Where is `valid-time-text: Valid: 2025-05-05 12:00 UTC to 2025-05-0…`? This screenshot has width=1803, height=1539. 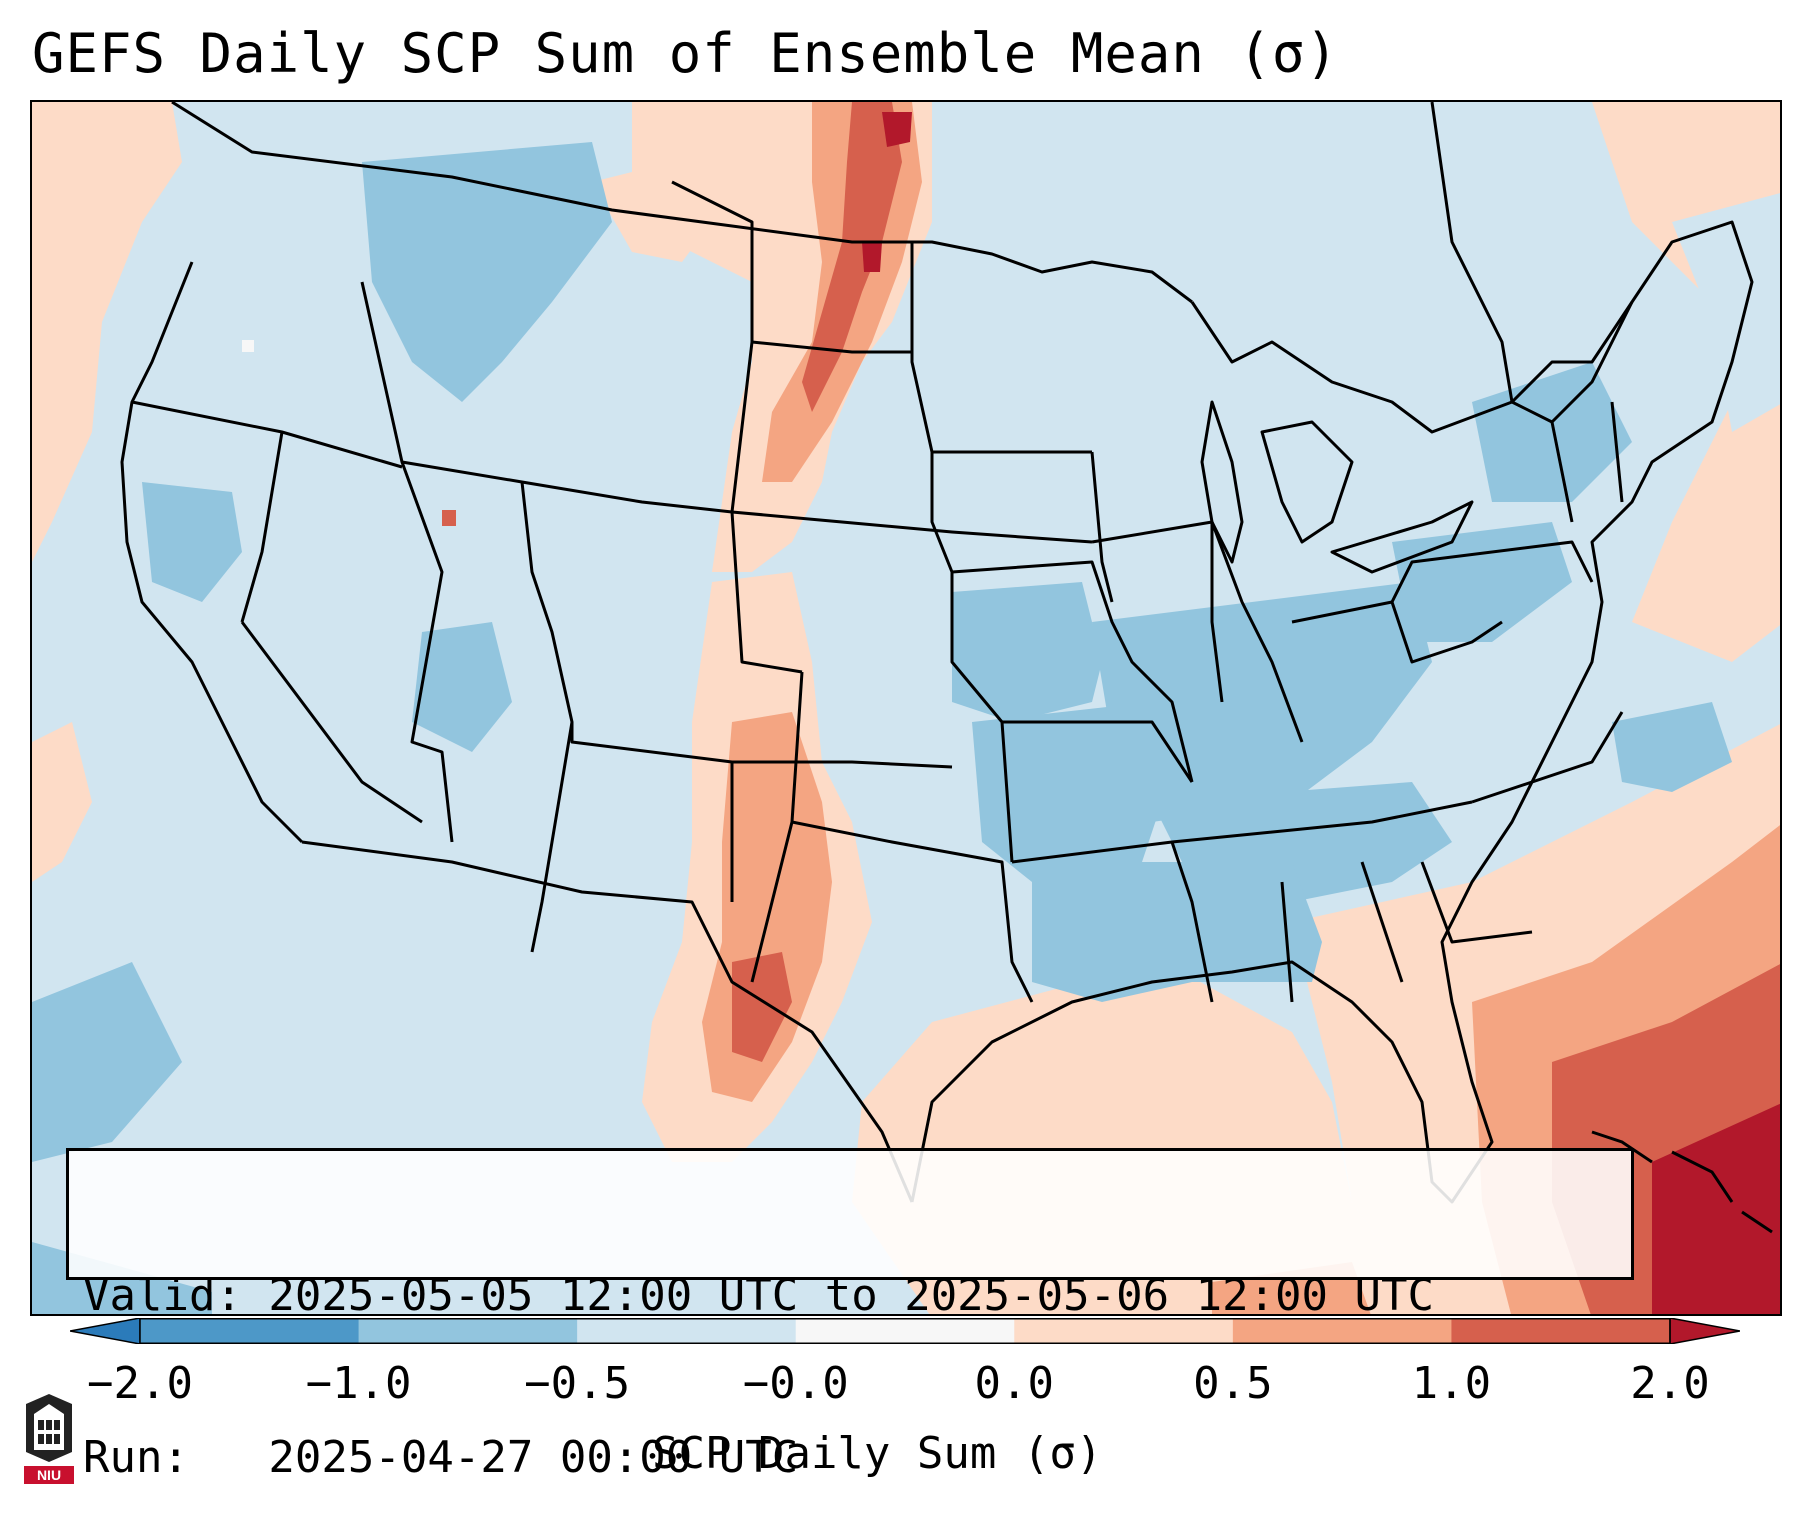
valid-time-text: Valid: 2025-05-05 12:00 UTC to 2025-05-0… is located at coordinates (759, 1295).